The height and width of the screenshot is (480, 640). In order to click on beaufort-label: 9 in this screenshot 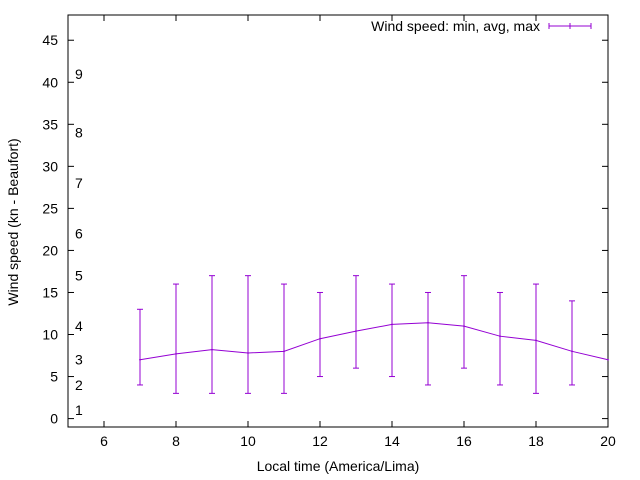, I will do `click(79, 74)`.